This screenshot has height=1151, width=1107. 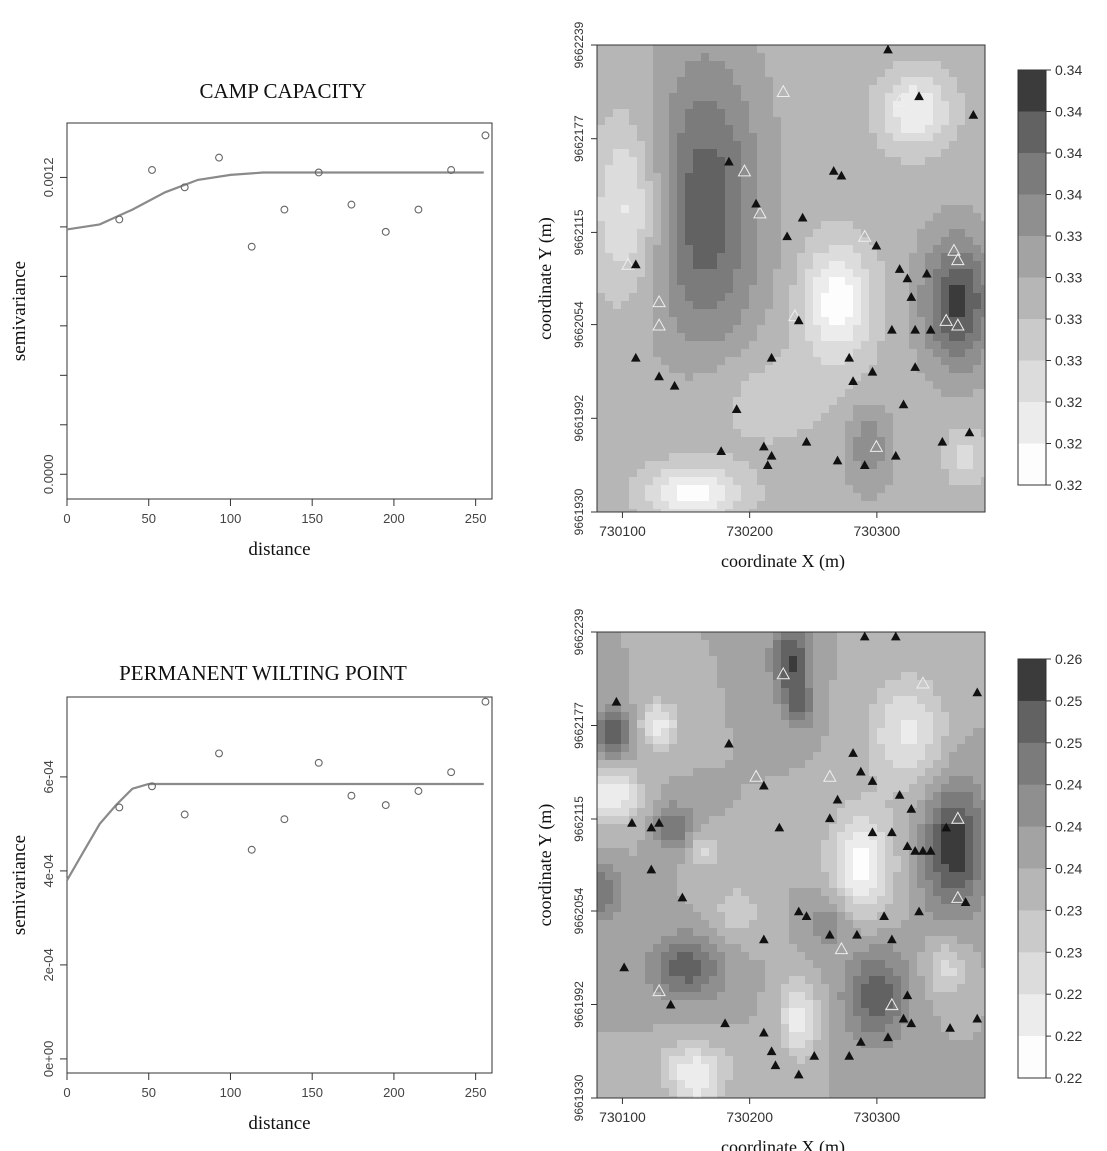 What do you see at coordinates (385, 231) in the screenshot?
I see `data-point` at bounding box center [385, 231].